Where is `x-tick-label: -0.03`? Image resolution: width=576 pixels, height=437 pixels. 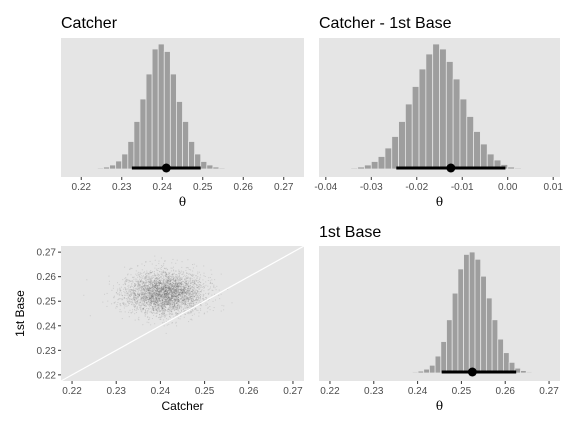 x-tick-label: -0.03 is located at coordinates (371, 187).